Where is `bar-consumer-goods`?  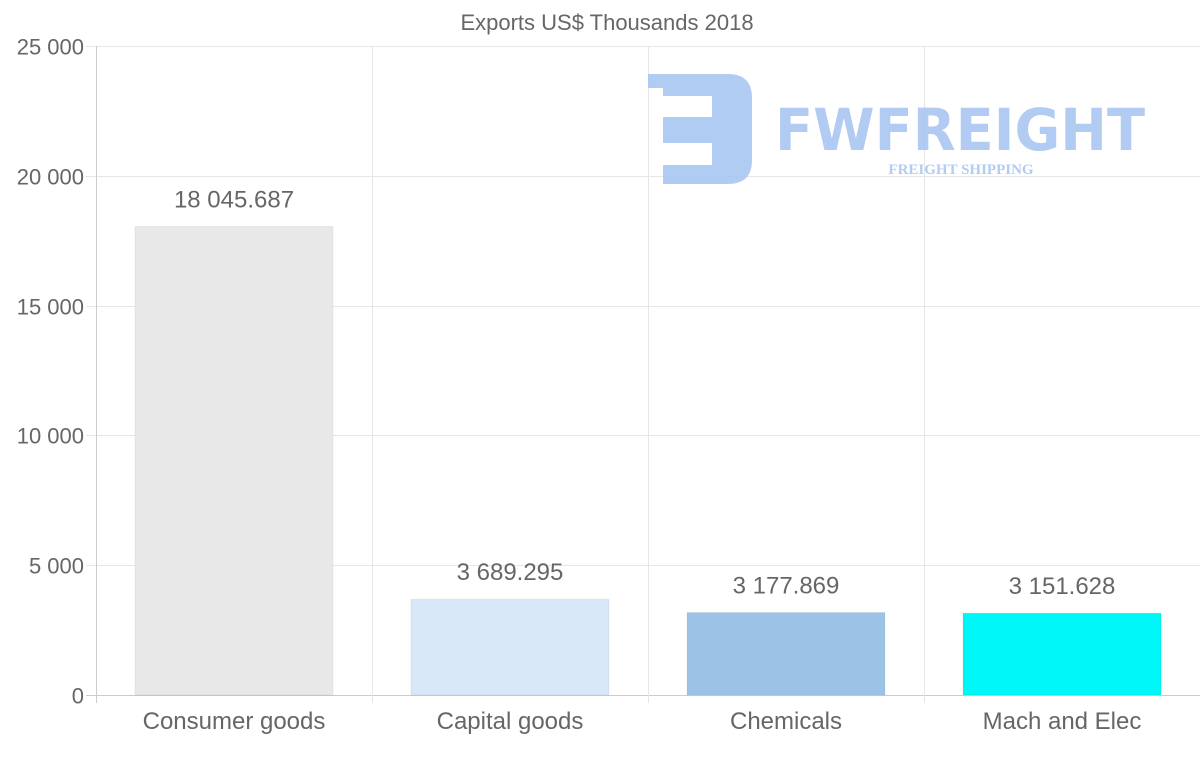 bar-consumer-goods is located at coordinates (234, 461).